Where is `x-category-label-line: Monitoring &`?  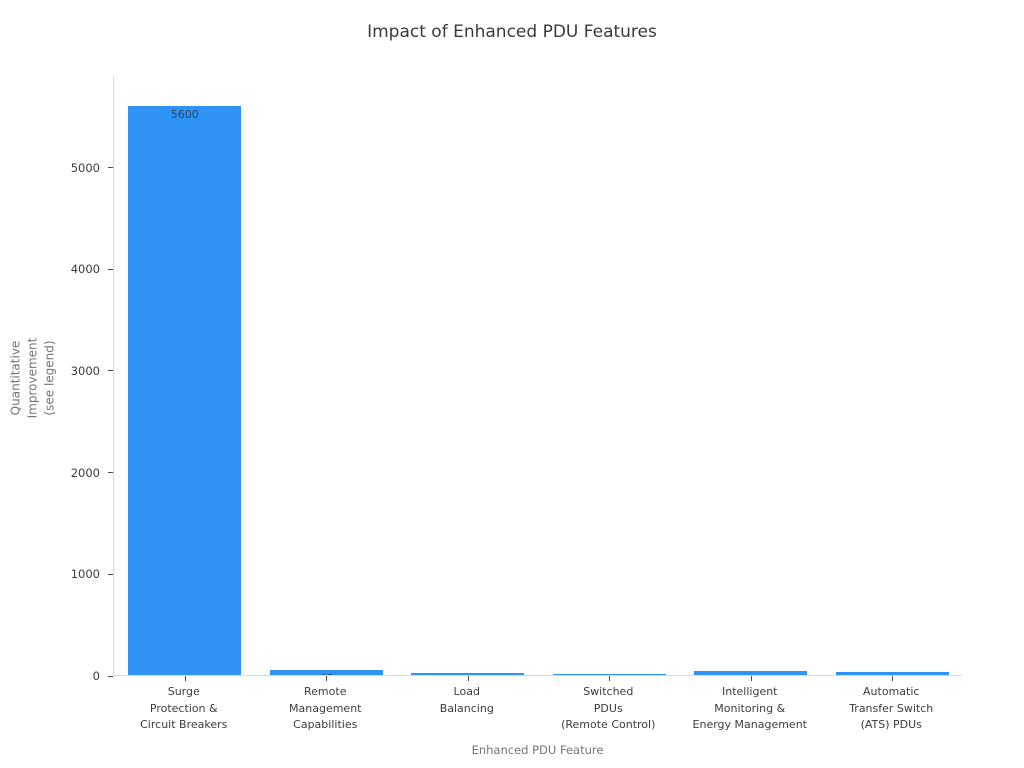 x-category-label-line: Monitoring & is located at coordinates (750, 708).